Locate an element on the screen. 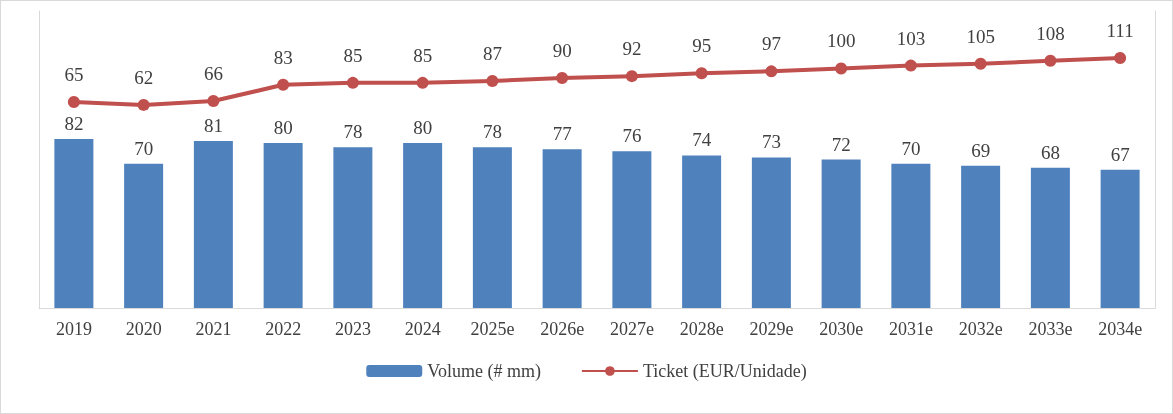  data-label: 87 is located at coordinates (492, 53).